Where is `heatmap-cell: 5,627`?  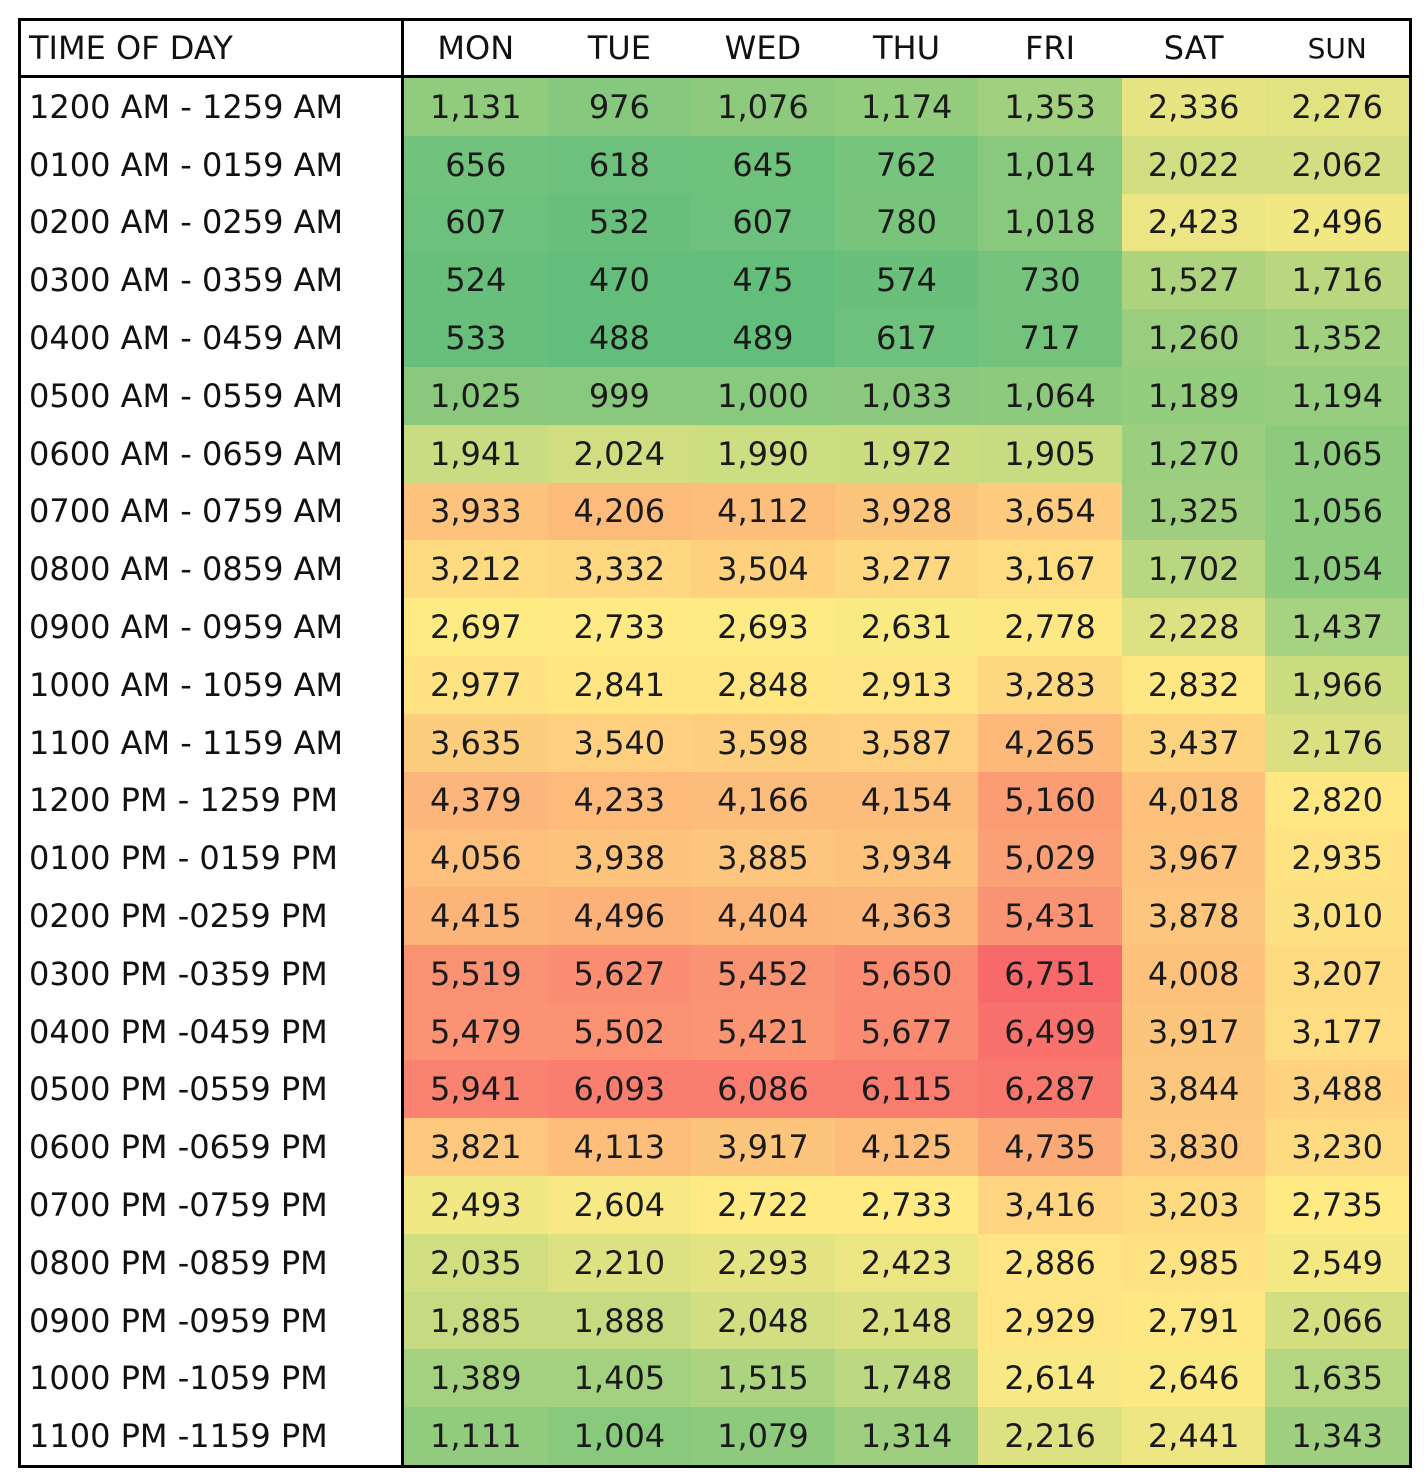 heatmap-cell: 5,627 is located at coordinates (619, 973).